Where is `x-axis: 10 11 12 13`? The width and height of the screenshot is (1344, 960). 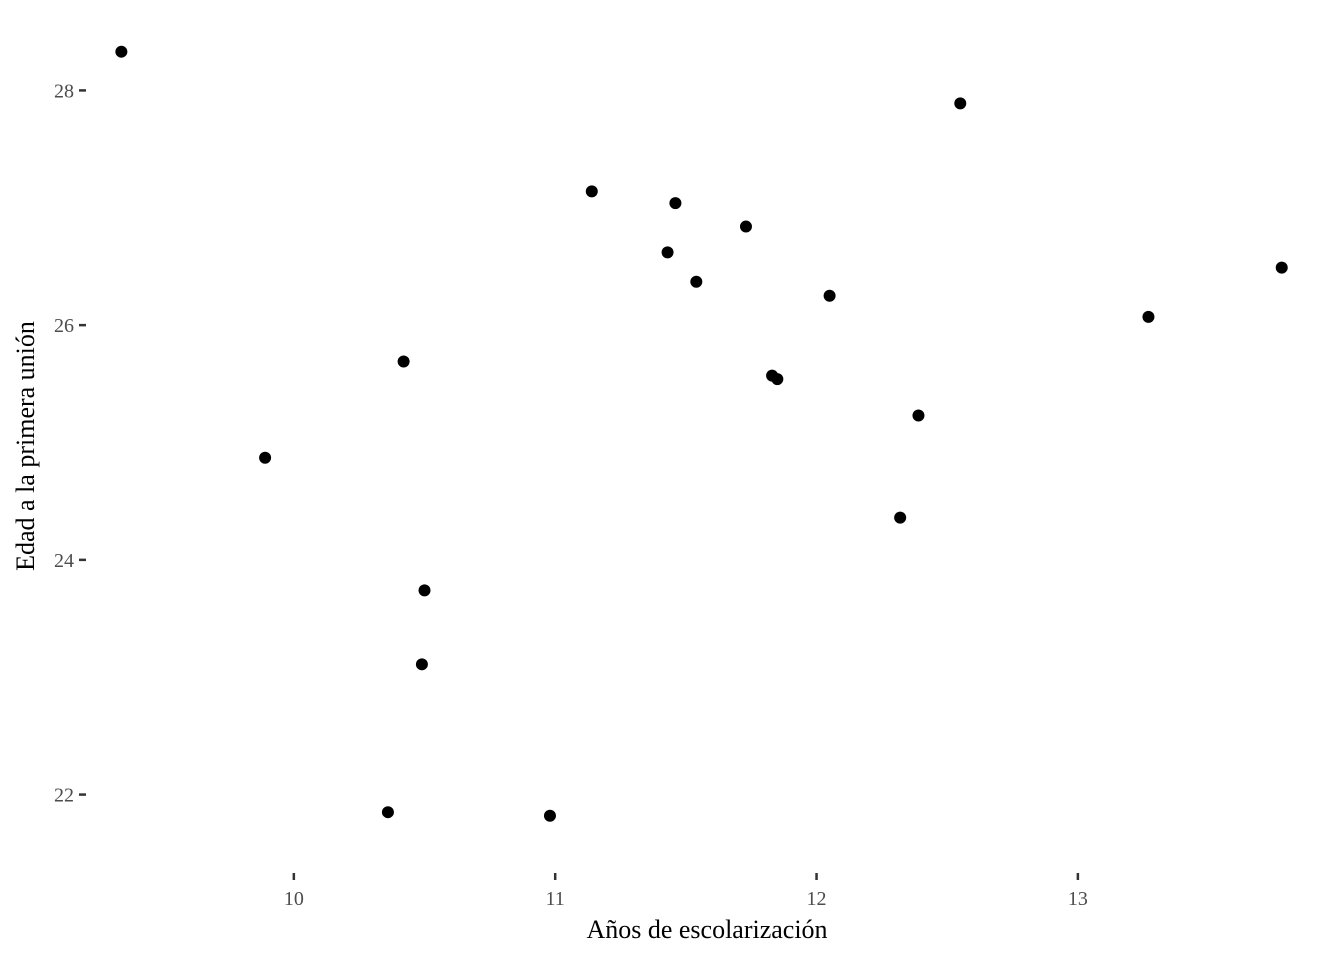 x-axis: 10 11 12 13 is located at coordinates (686, 891).